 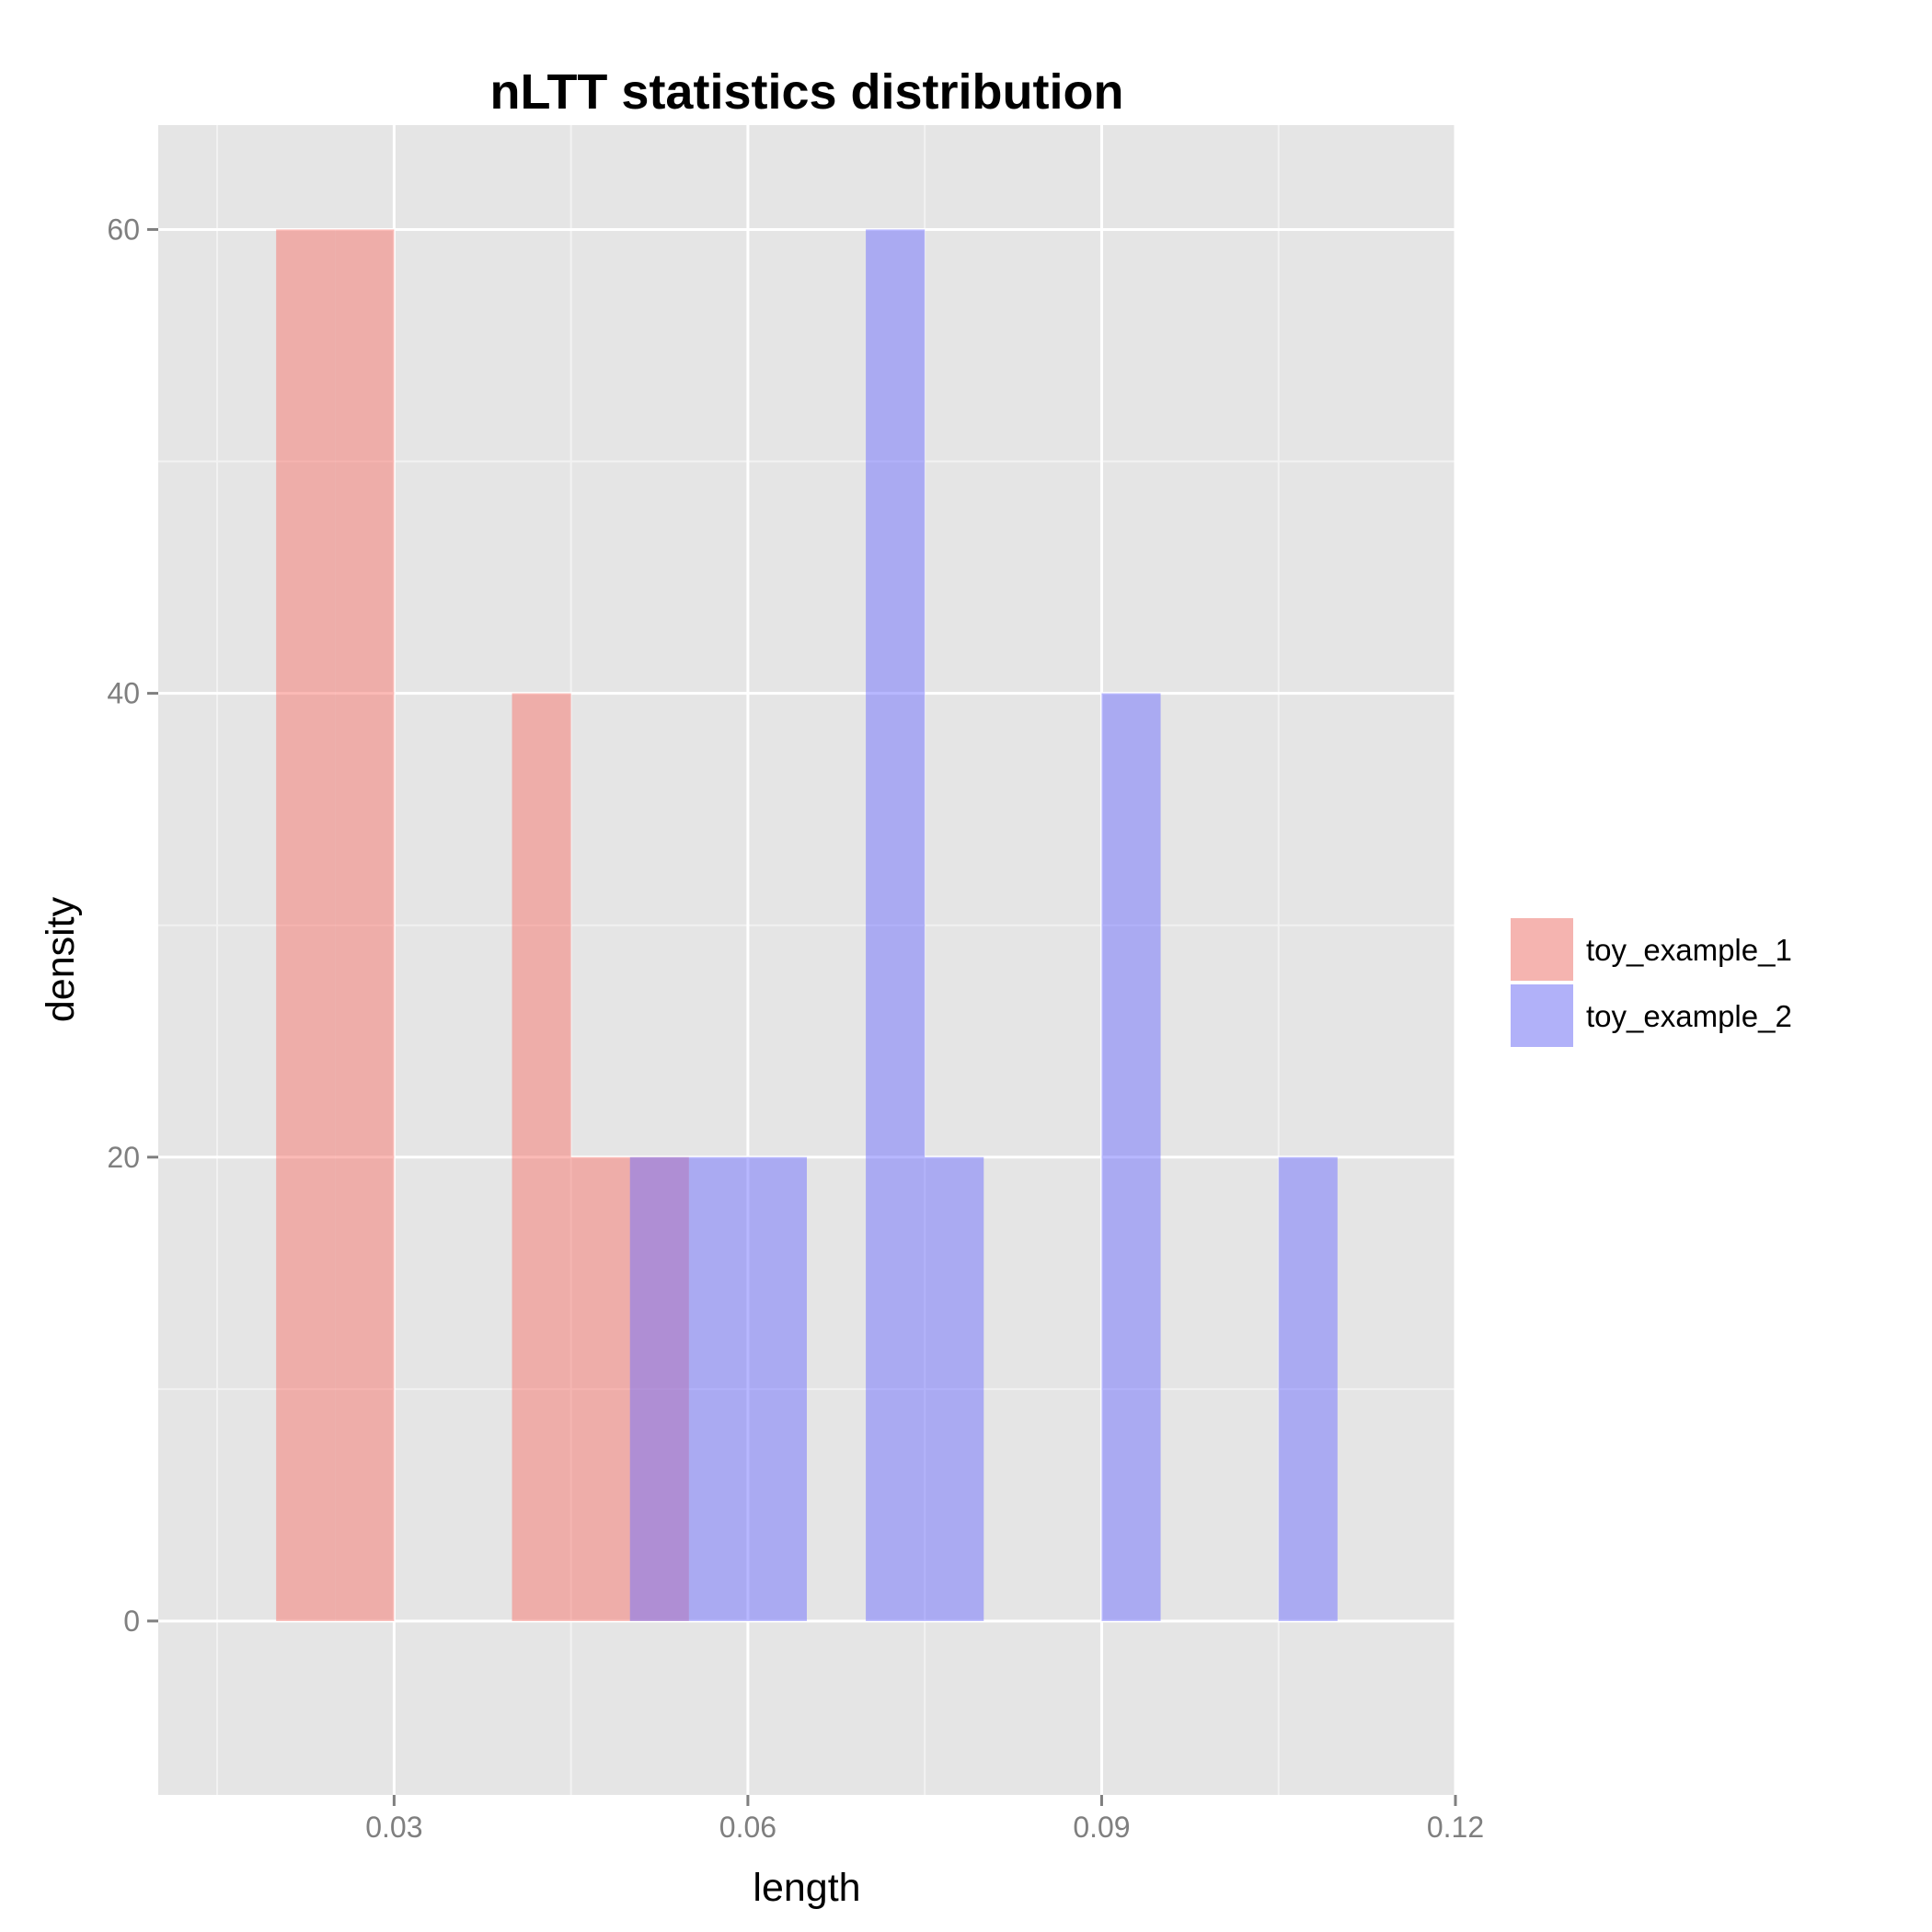 I want to click on legend-label: toy_example_1, so click(x=1689, y=950).